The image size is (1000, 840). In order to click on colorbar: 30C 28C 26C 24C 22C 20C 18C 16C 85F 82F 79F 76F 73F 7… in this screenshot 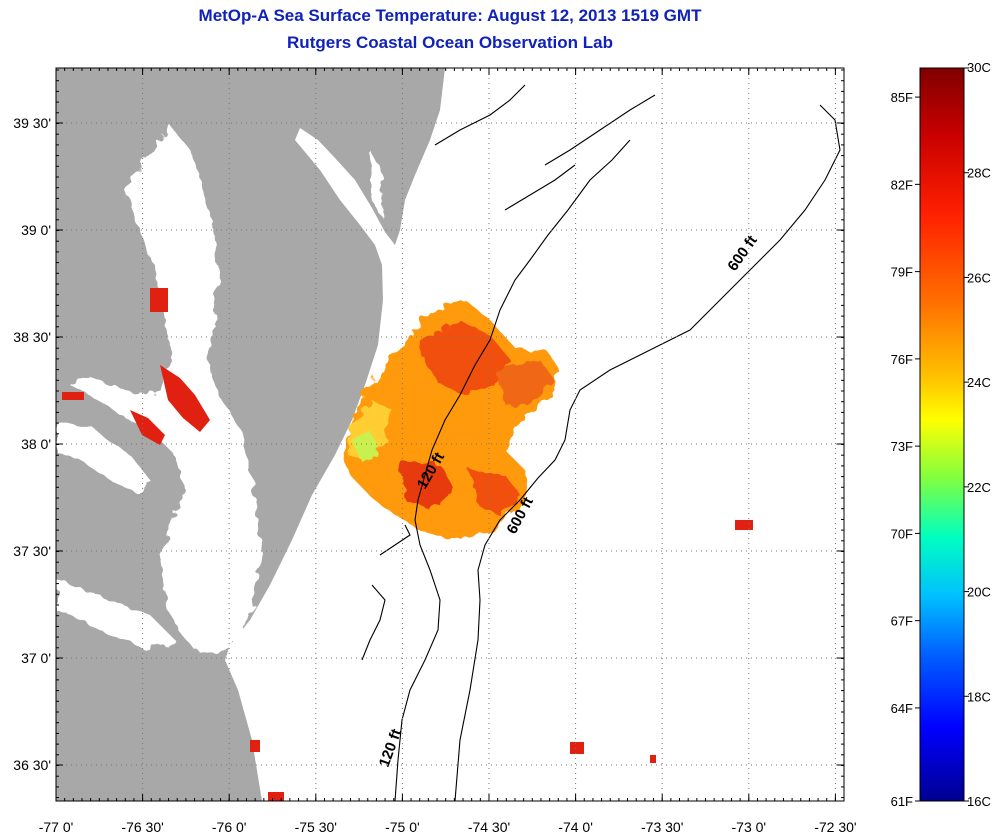, I will do `click(941, 434)`.